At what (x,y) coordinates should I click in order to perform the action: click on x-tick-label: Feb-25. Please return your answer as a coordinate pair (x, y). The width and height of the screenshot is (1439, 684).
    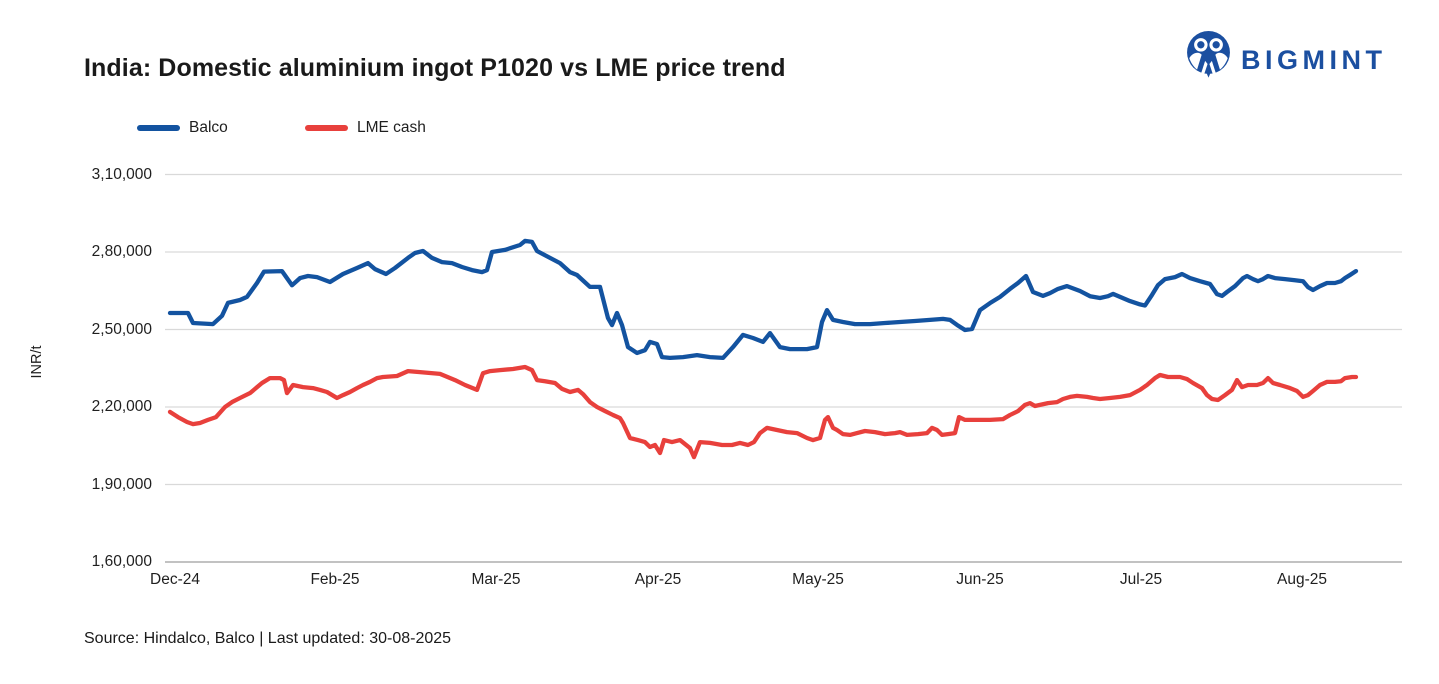
    Looking at the image, I should click on (335, 579).